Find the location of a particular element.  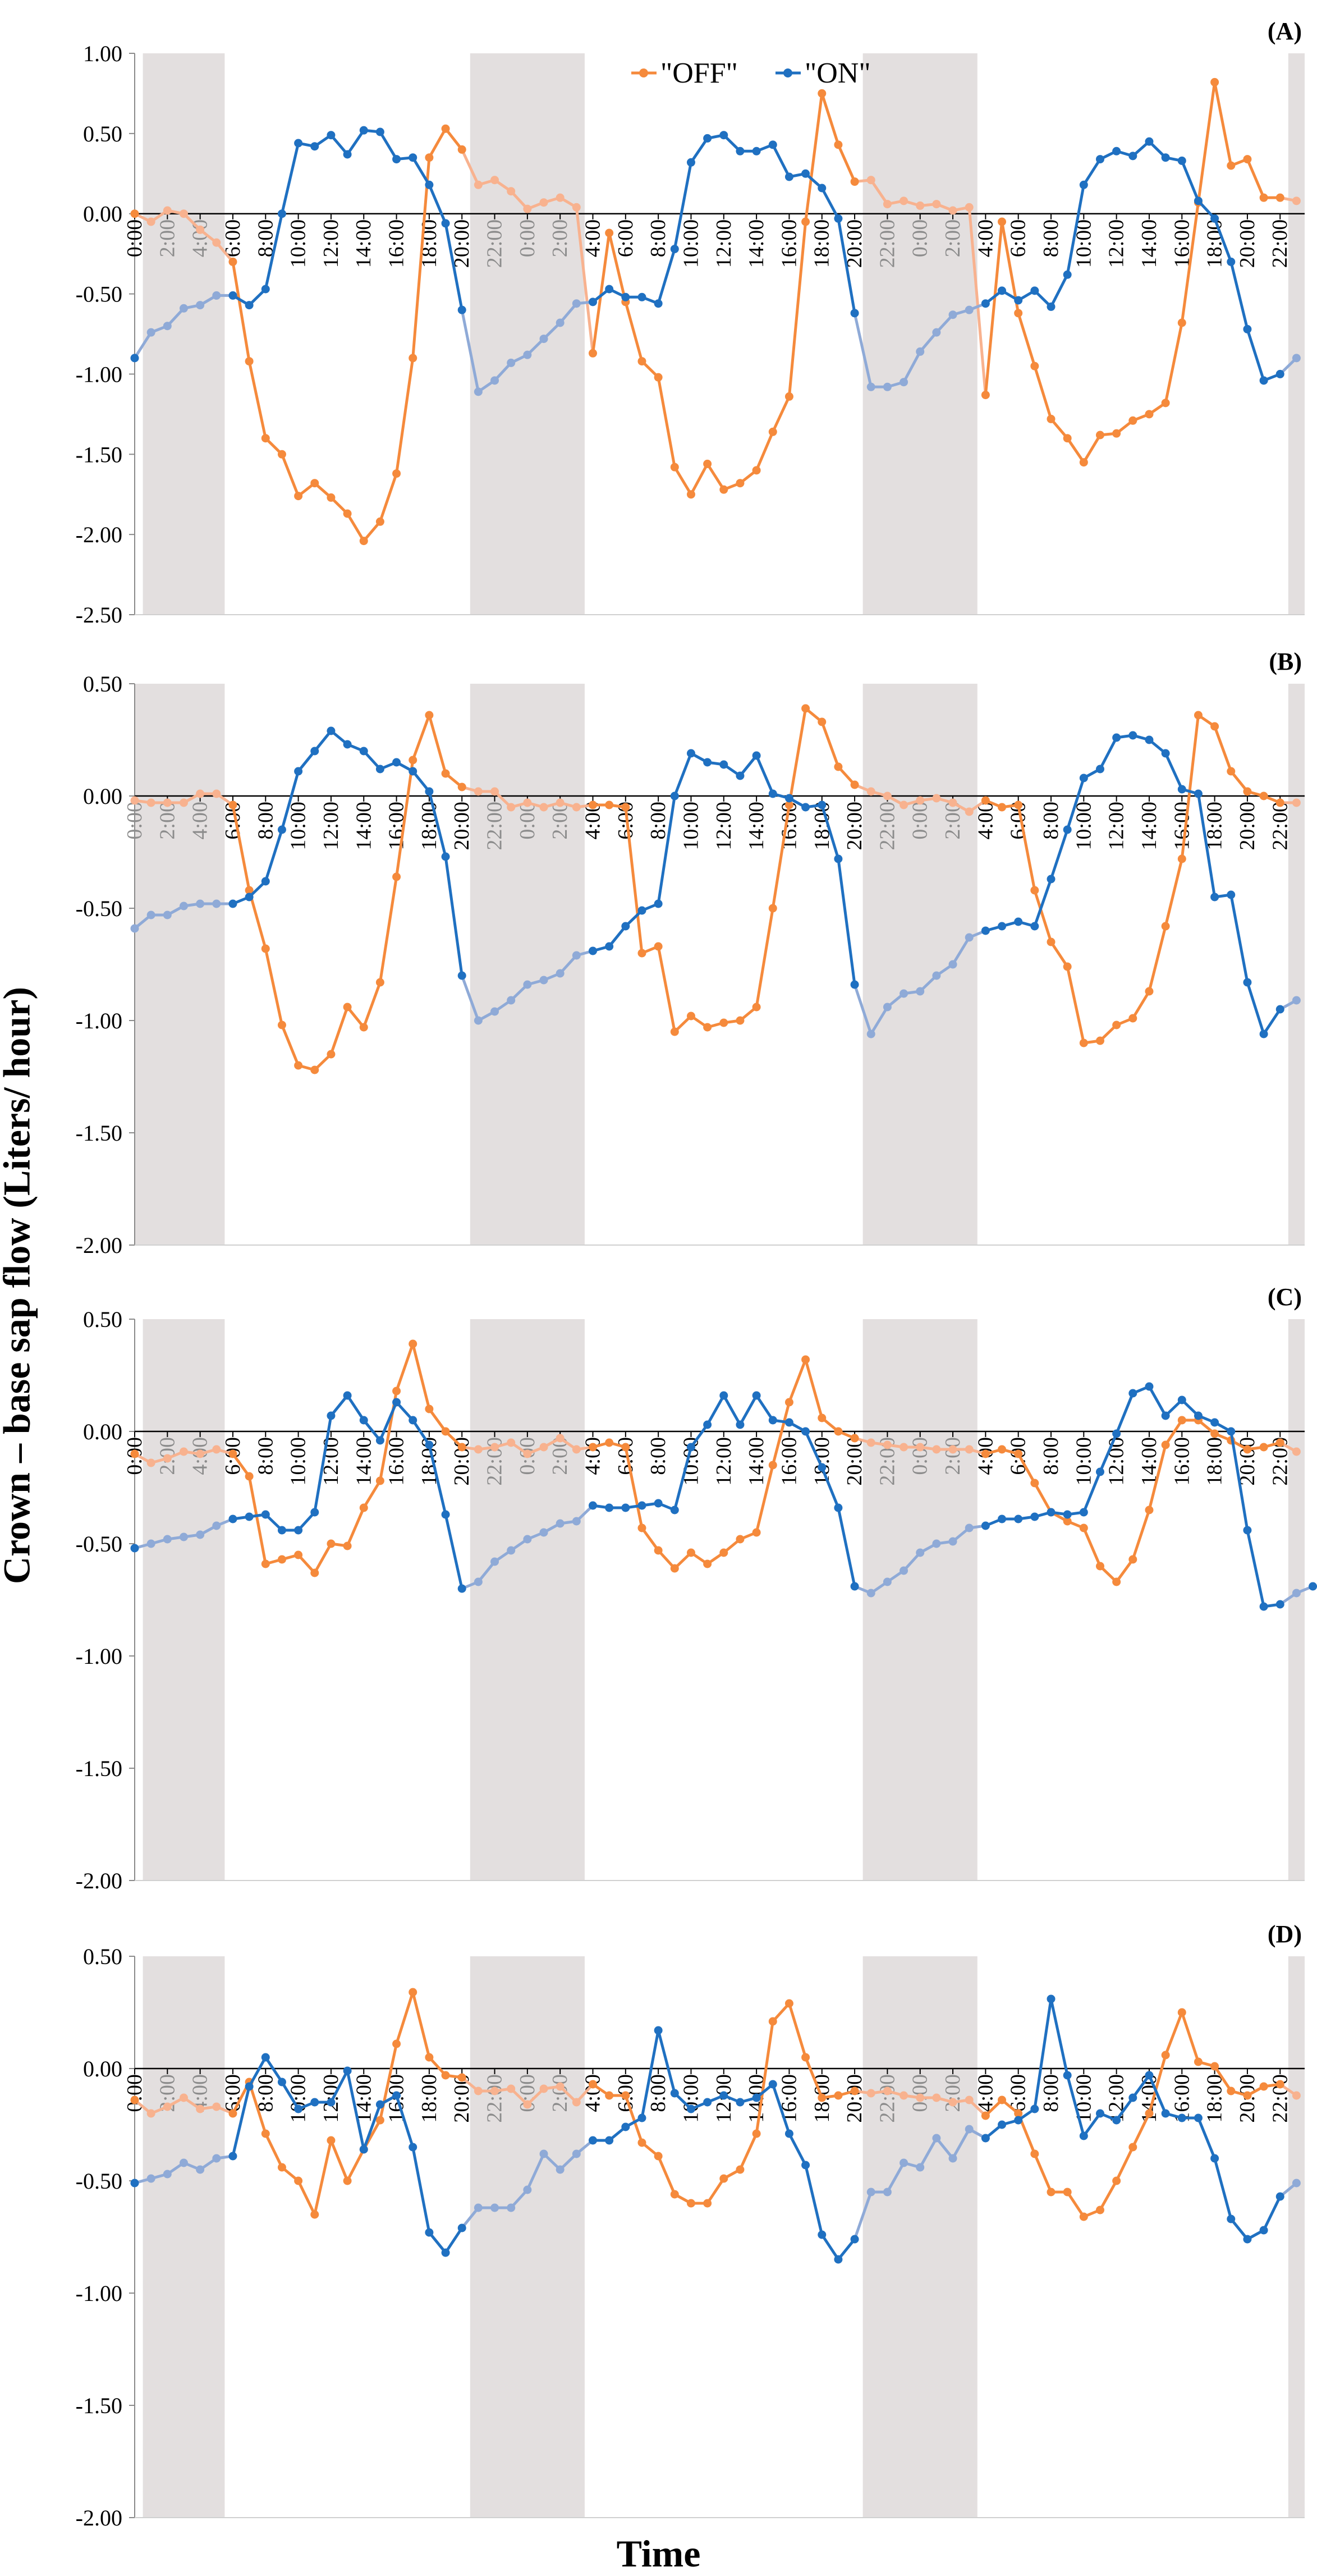

x-tick-label: 12:00 is located at coordinates (1116, 243).